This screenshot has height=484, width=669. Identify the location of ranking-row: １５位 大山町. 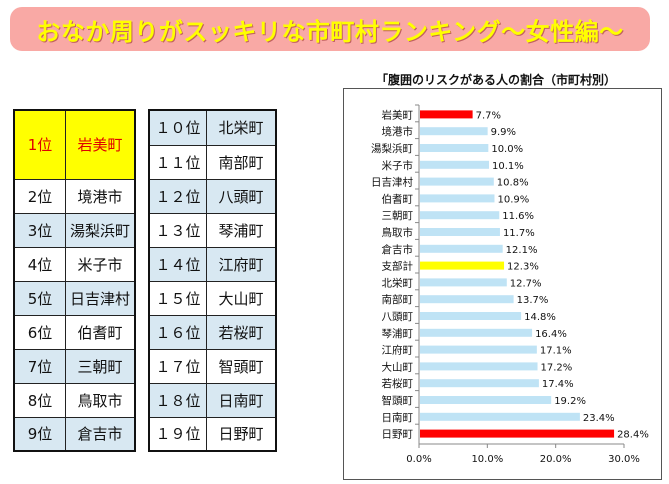
(212, 298).